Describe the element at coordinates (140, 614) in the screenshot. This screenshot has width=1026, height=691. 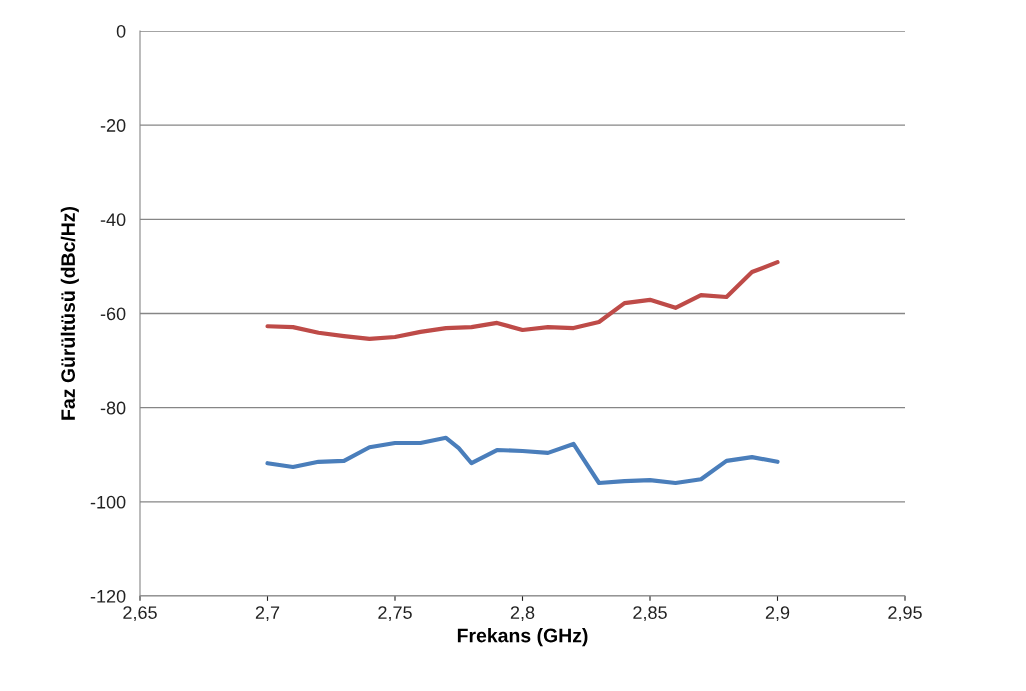
I see `x-tick-label: 2,65` at that location.